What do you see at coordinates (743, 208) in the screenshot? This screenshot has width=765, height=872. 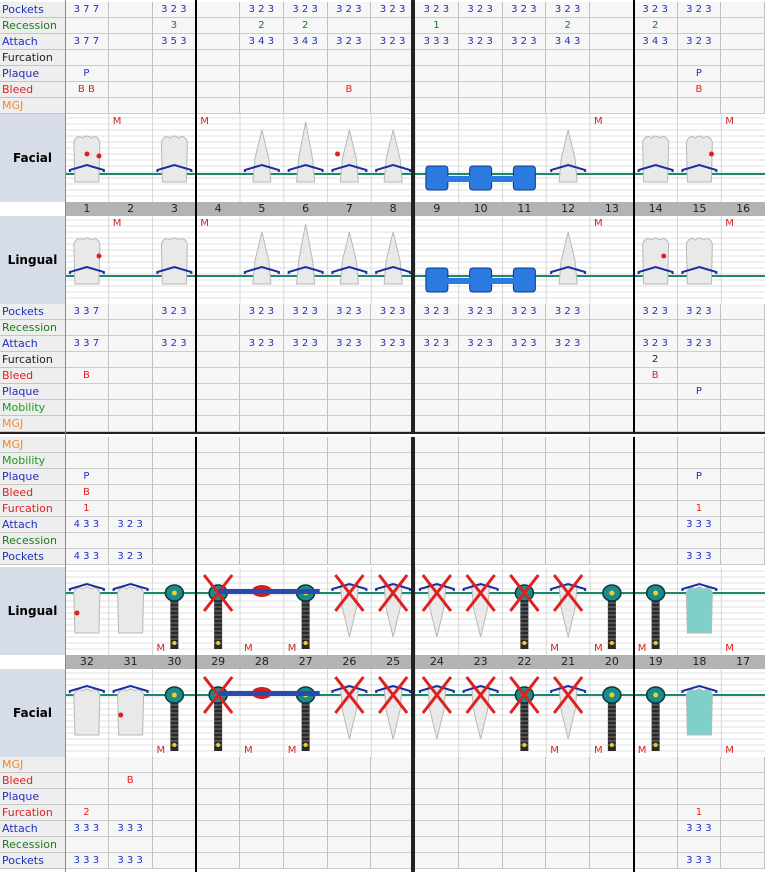 I see `tooth-number: 16` at bounding box center [743, 208].